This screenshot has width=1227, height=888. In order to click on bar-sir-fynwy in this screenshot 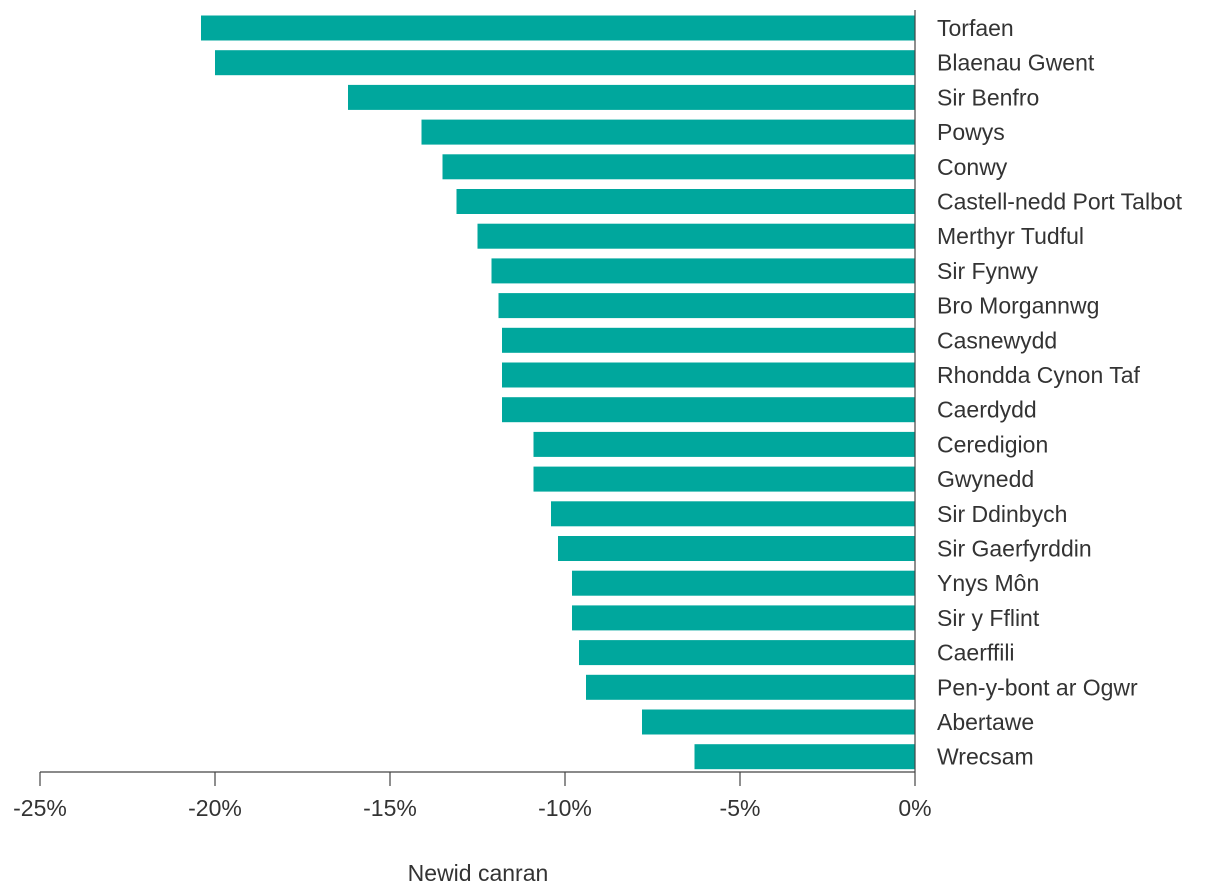, I will do `click(703, 271)`.